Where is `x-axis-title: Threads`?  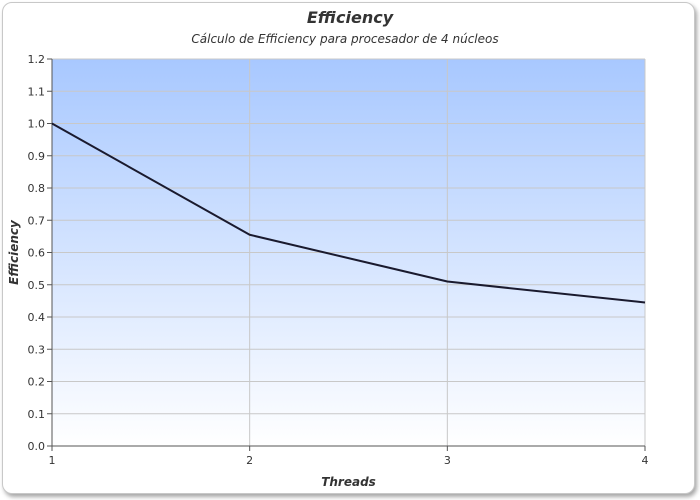 x-axis-title: Threads is located at coordinates (348, 482).